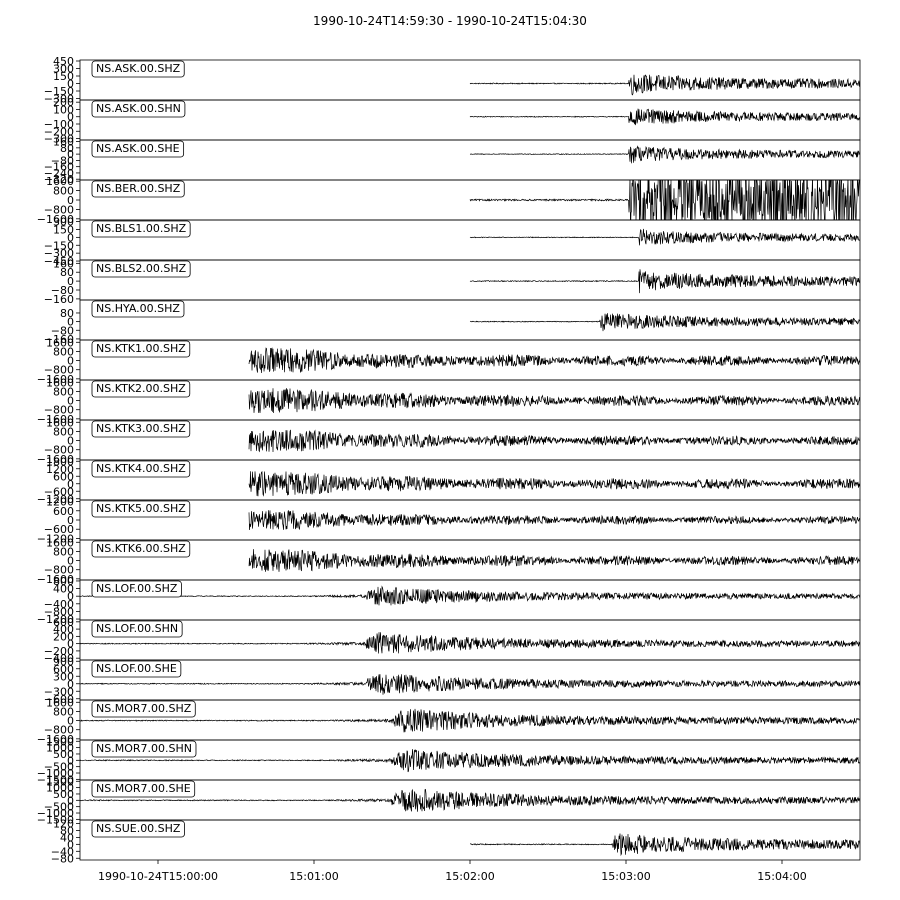 The height and width of the screenshot is (900, 900). I want to click on y-tick-label: −1000, so click(55, 813).